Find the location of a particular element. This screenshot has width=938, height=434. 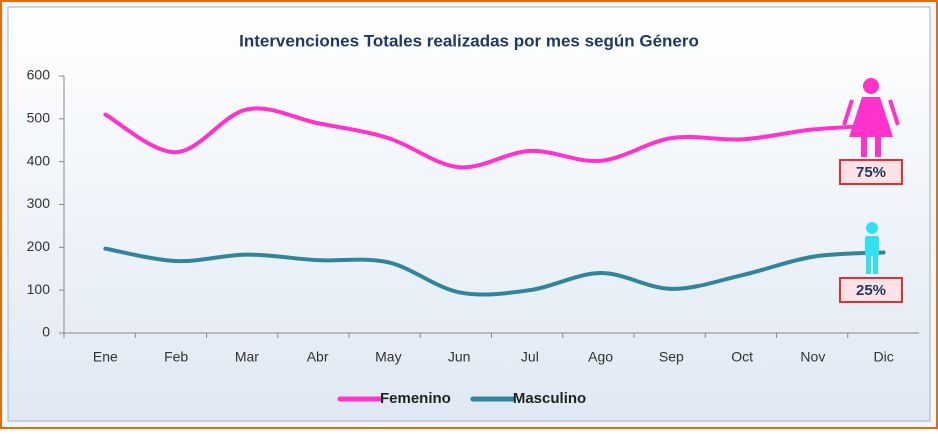

legend-label: Femenino is located at coordinates (415, 398).